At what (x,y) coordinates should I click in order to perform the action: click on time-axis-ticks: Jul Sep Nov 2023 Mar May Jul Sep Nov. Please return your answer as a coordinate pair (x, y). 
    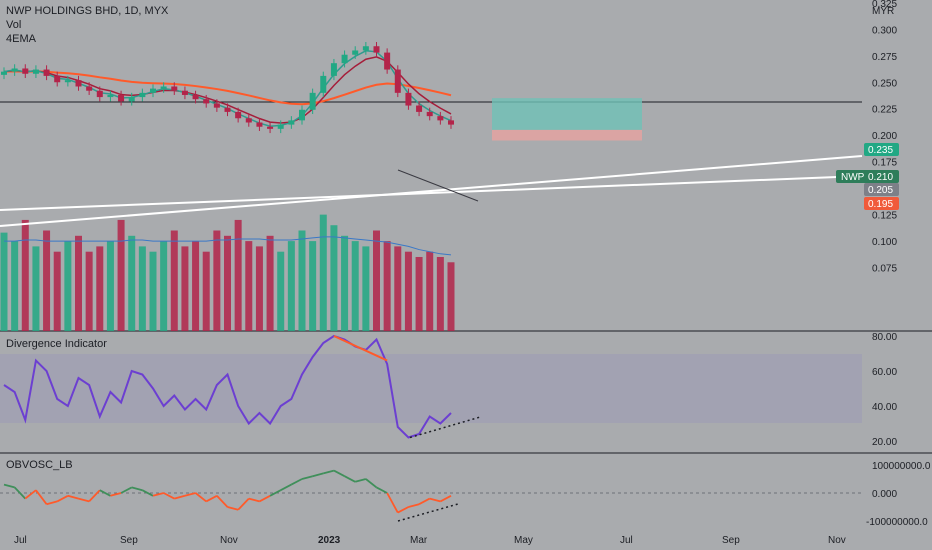
    Looking at the image, I should click on (430, 540).